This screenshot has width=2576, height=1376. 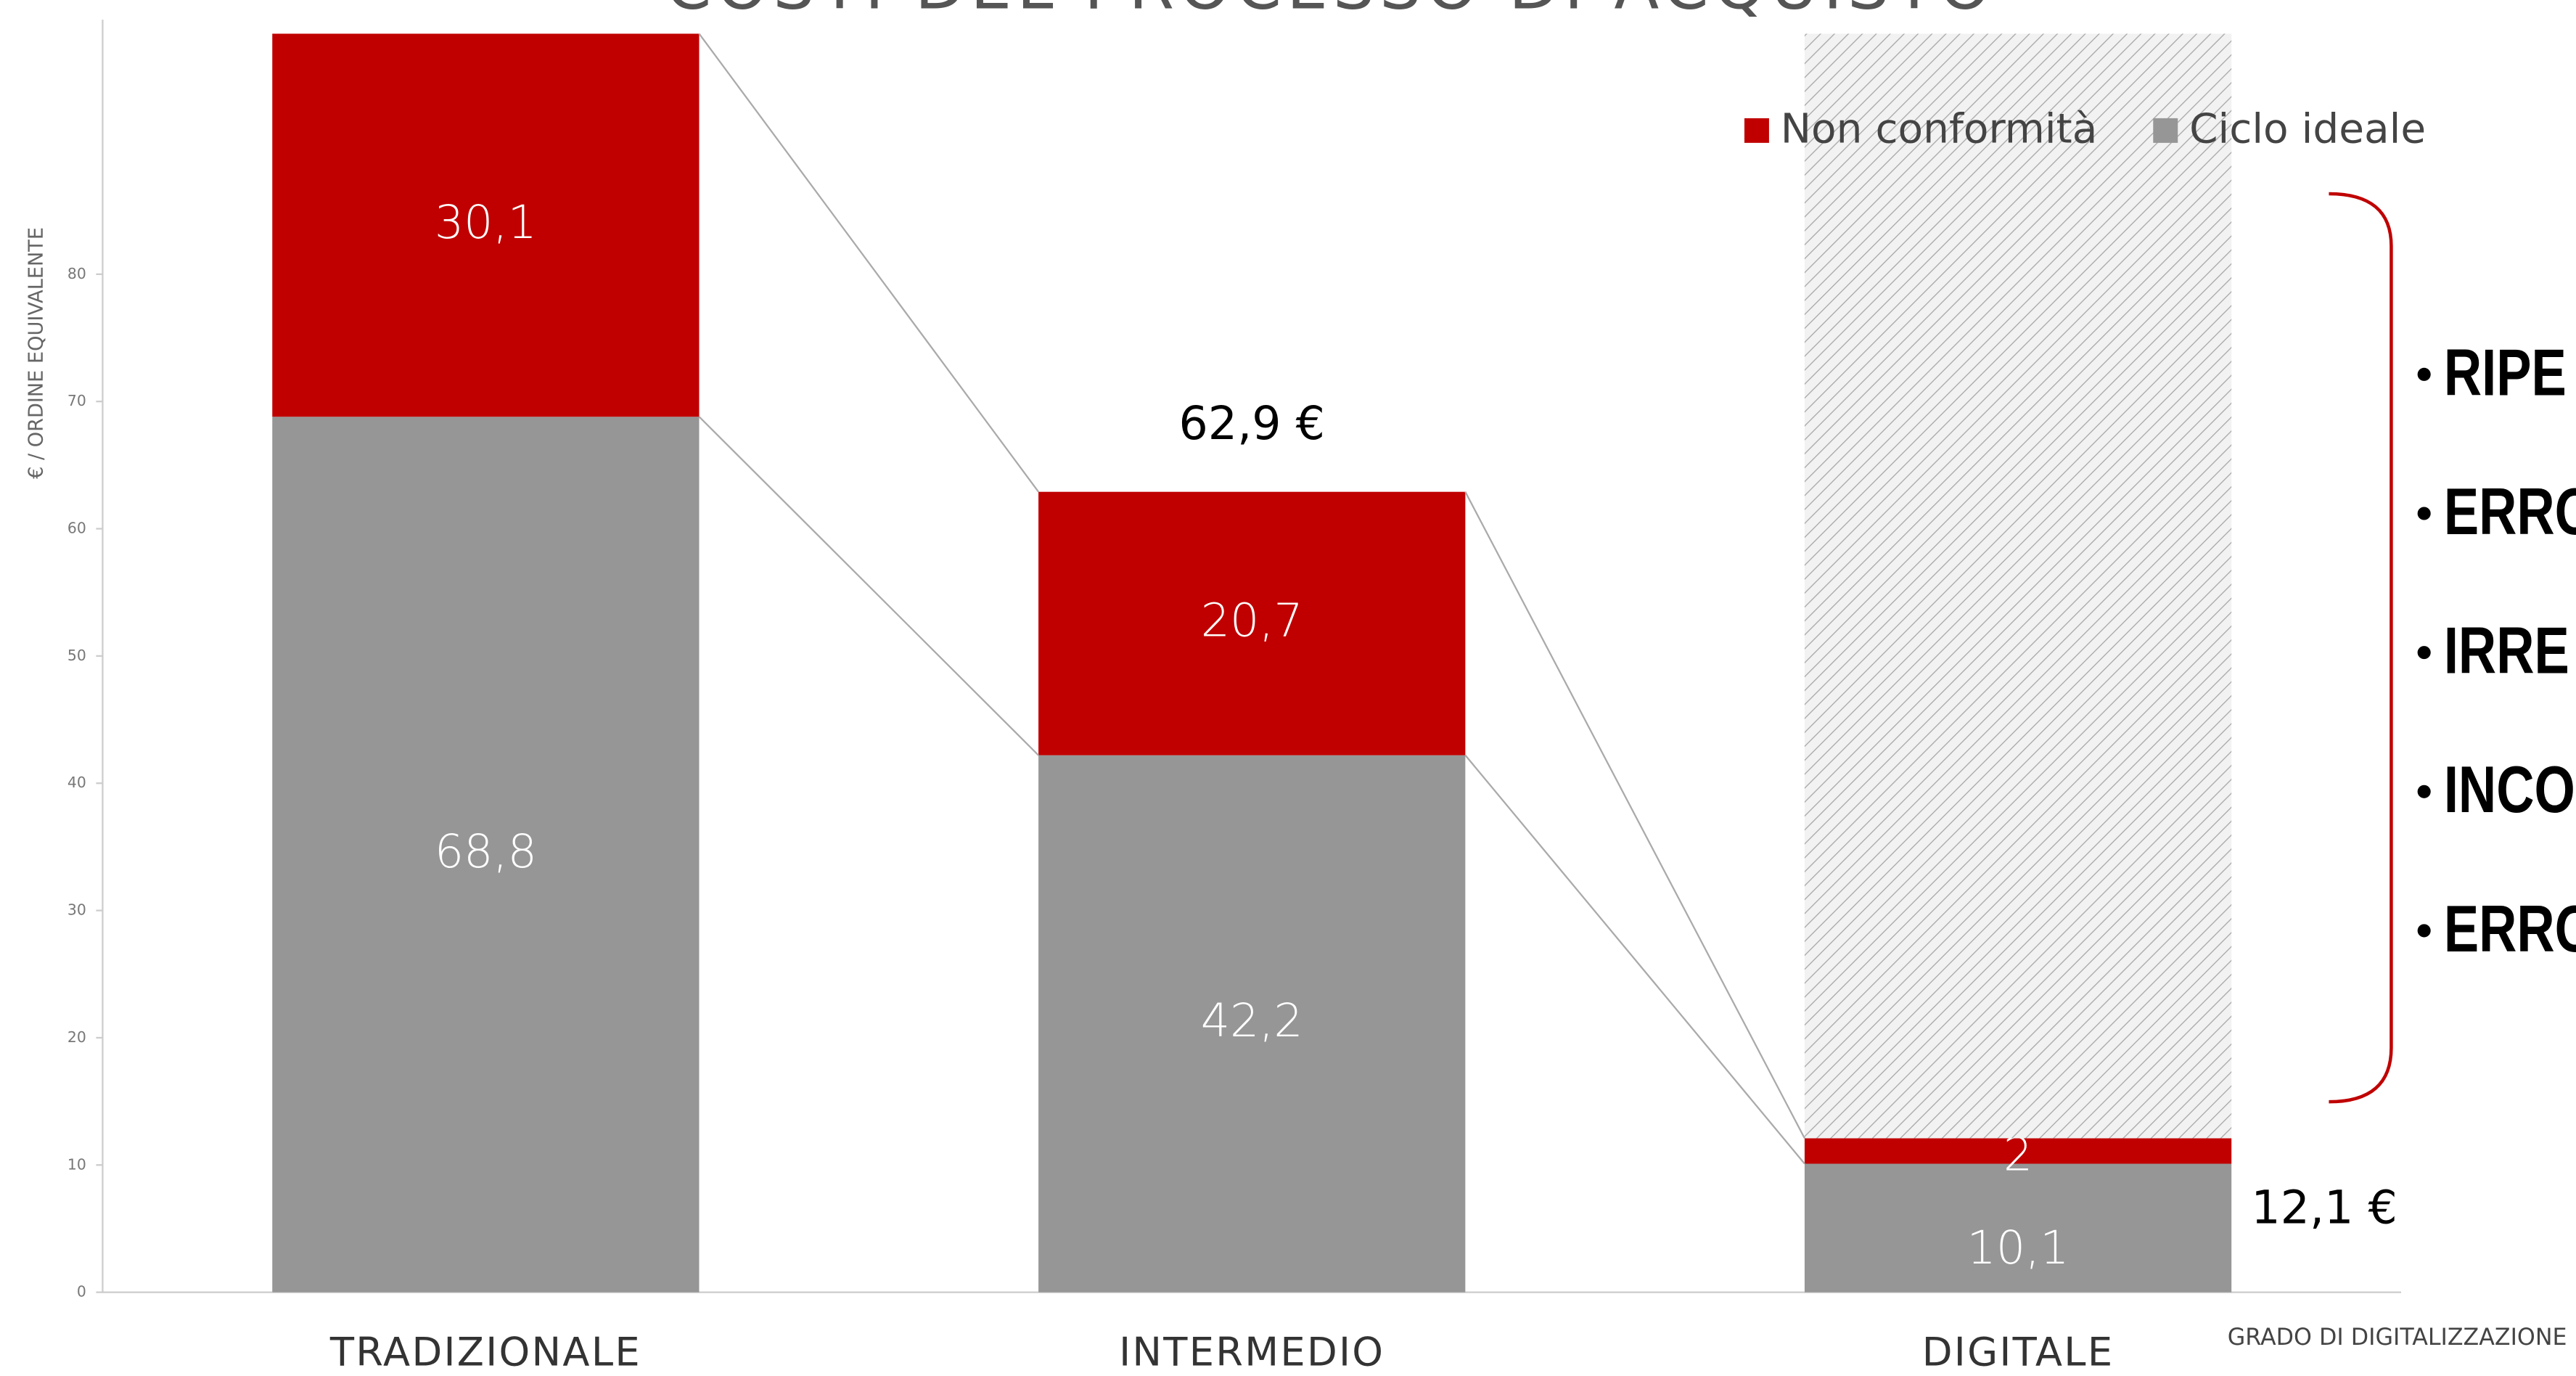 What do you see at coordinates (76, 1037) in the screenshot?
I see `y-tick-label: 20` at bounding box center [76, 1037].